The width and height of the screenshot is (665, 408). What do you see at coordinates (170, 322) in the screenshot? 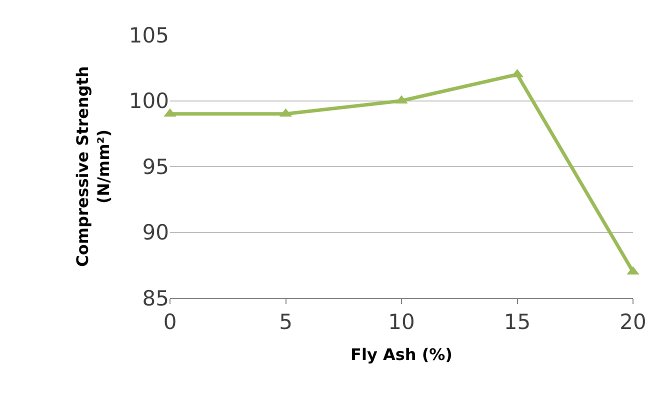
I see `x-tick-label: 0` at bounding box center [170, 322].